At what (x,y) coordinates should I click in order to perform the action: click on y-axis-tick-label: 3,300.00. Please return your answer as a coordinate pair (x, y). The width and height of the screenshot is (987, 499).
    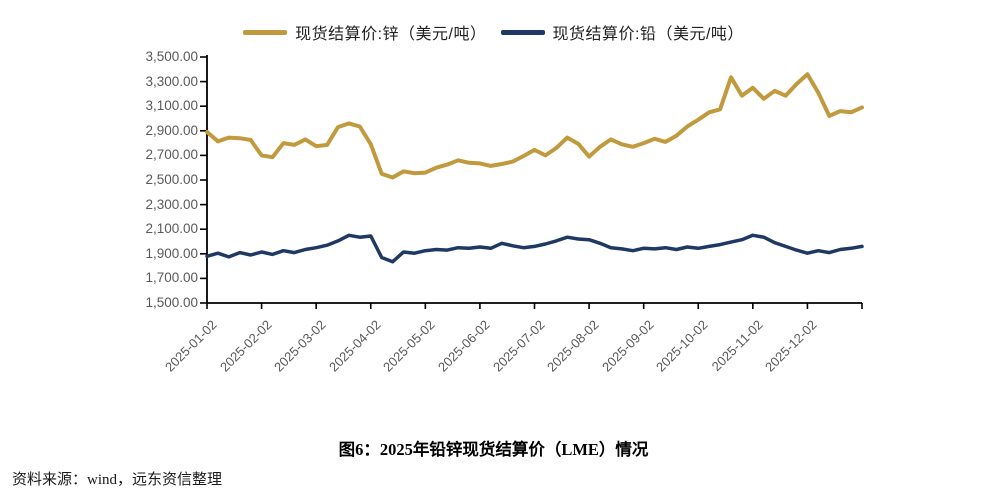
    Looking at the image, I should click on (171, 81).